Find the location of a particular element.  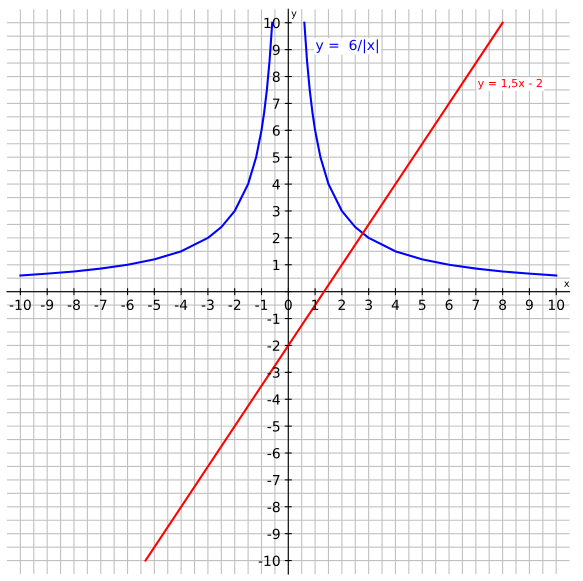

y-tick-label: -4 is located at coordinates (273, 399).